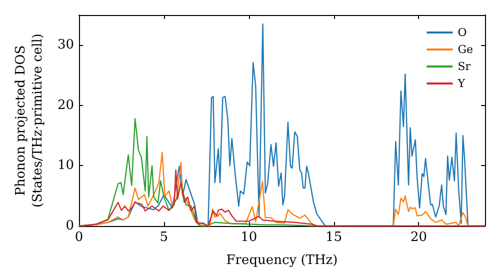 The width and height of the screenshot is (500, 280). I want to click on legend-label: Sr, so click(465, 66).